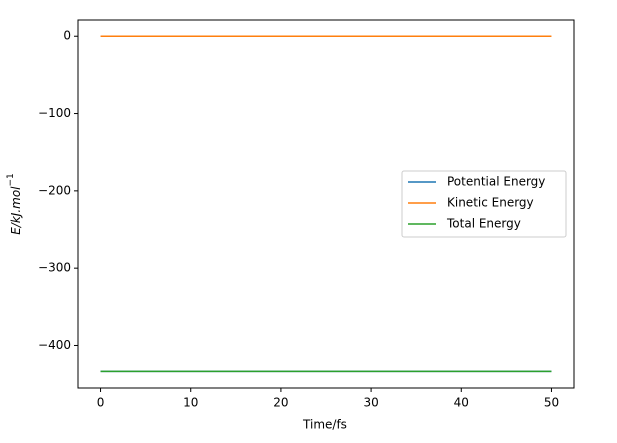 Image resolution: width=617 pixels, height=443 pixels. What do you see at coordinates (54, 190) in the screenshot?
I see `y-tick-label: −200` at bounding box center [54, 190].